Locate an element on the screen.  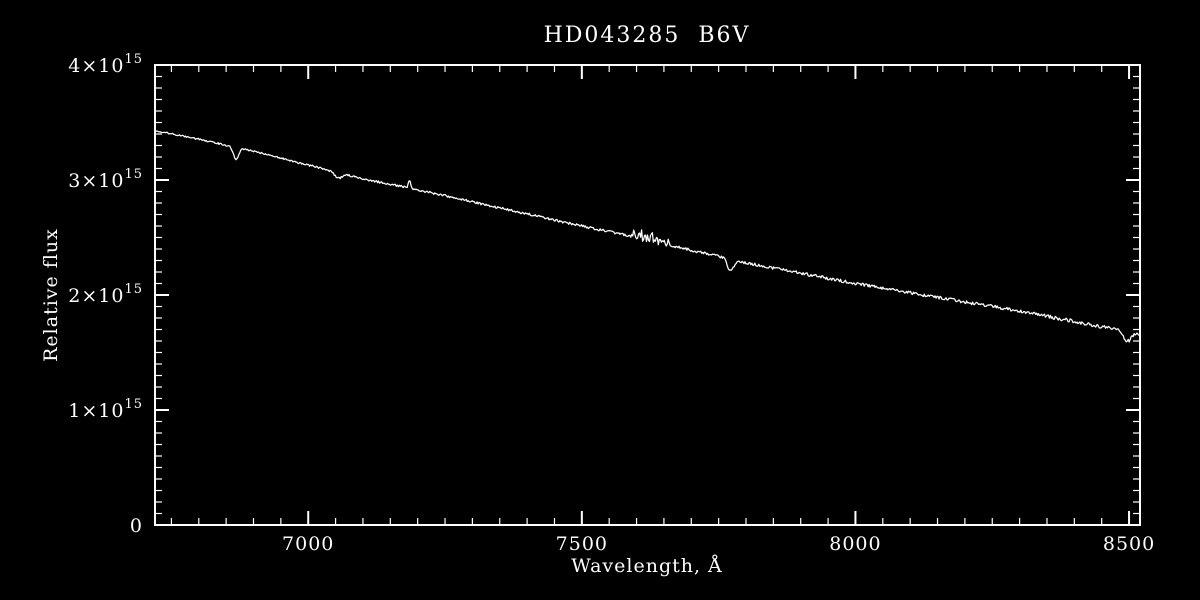
x-tick-label: 7000 is located at coordinates (308, 544).